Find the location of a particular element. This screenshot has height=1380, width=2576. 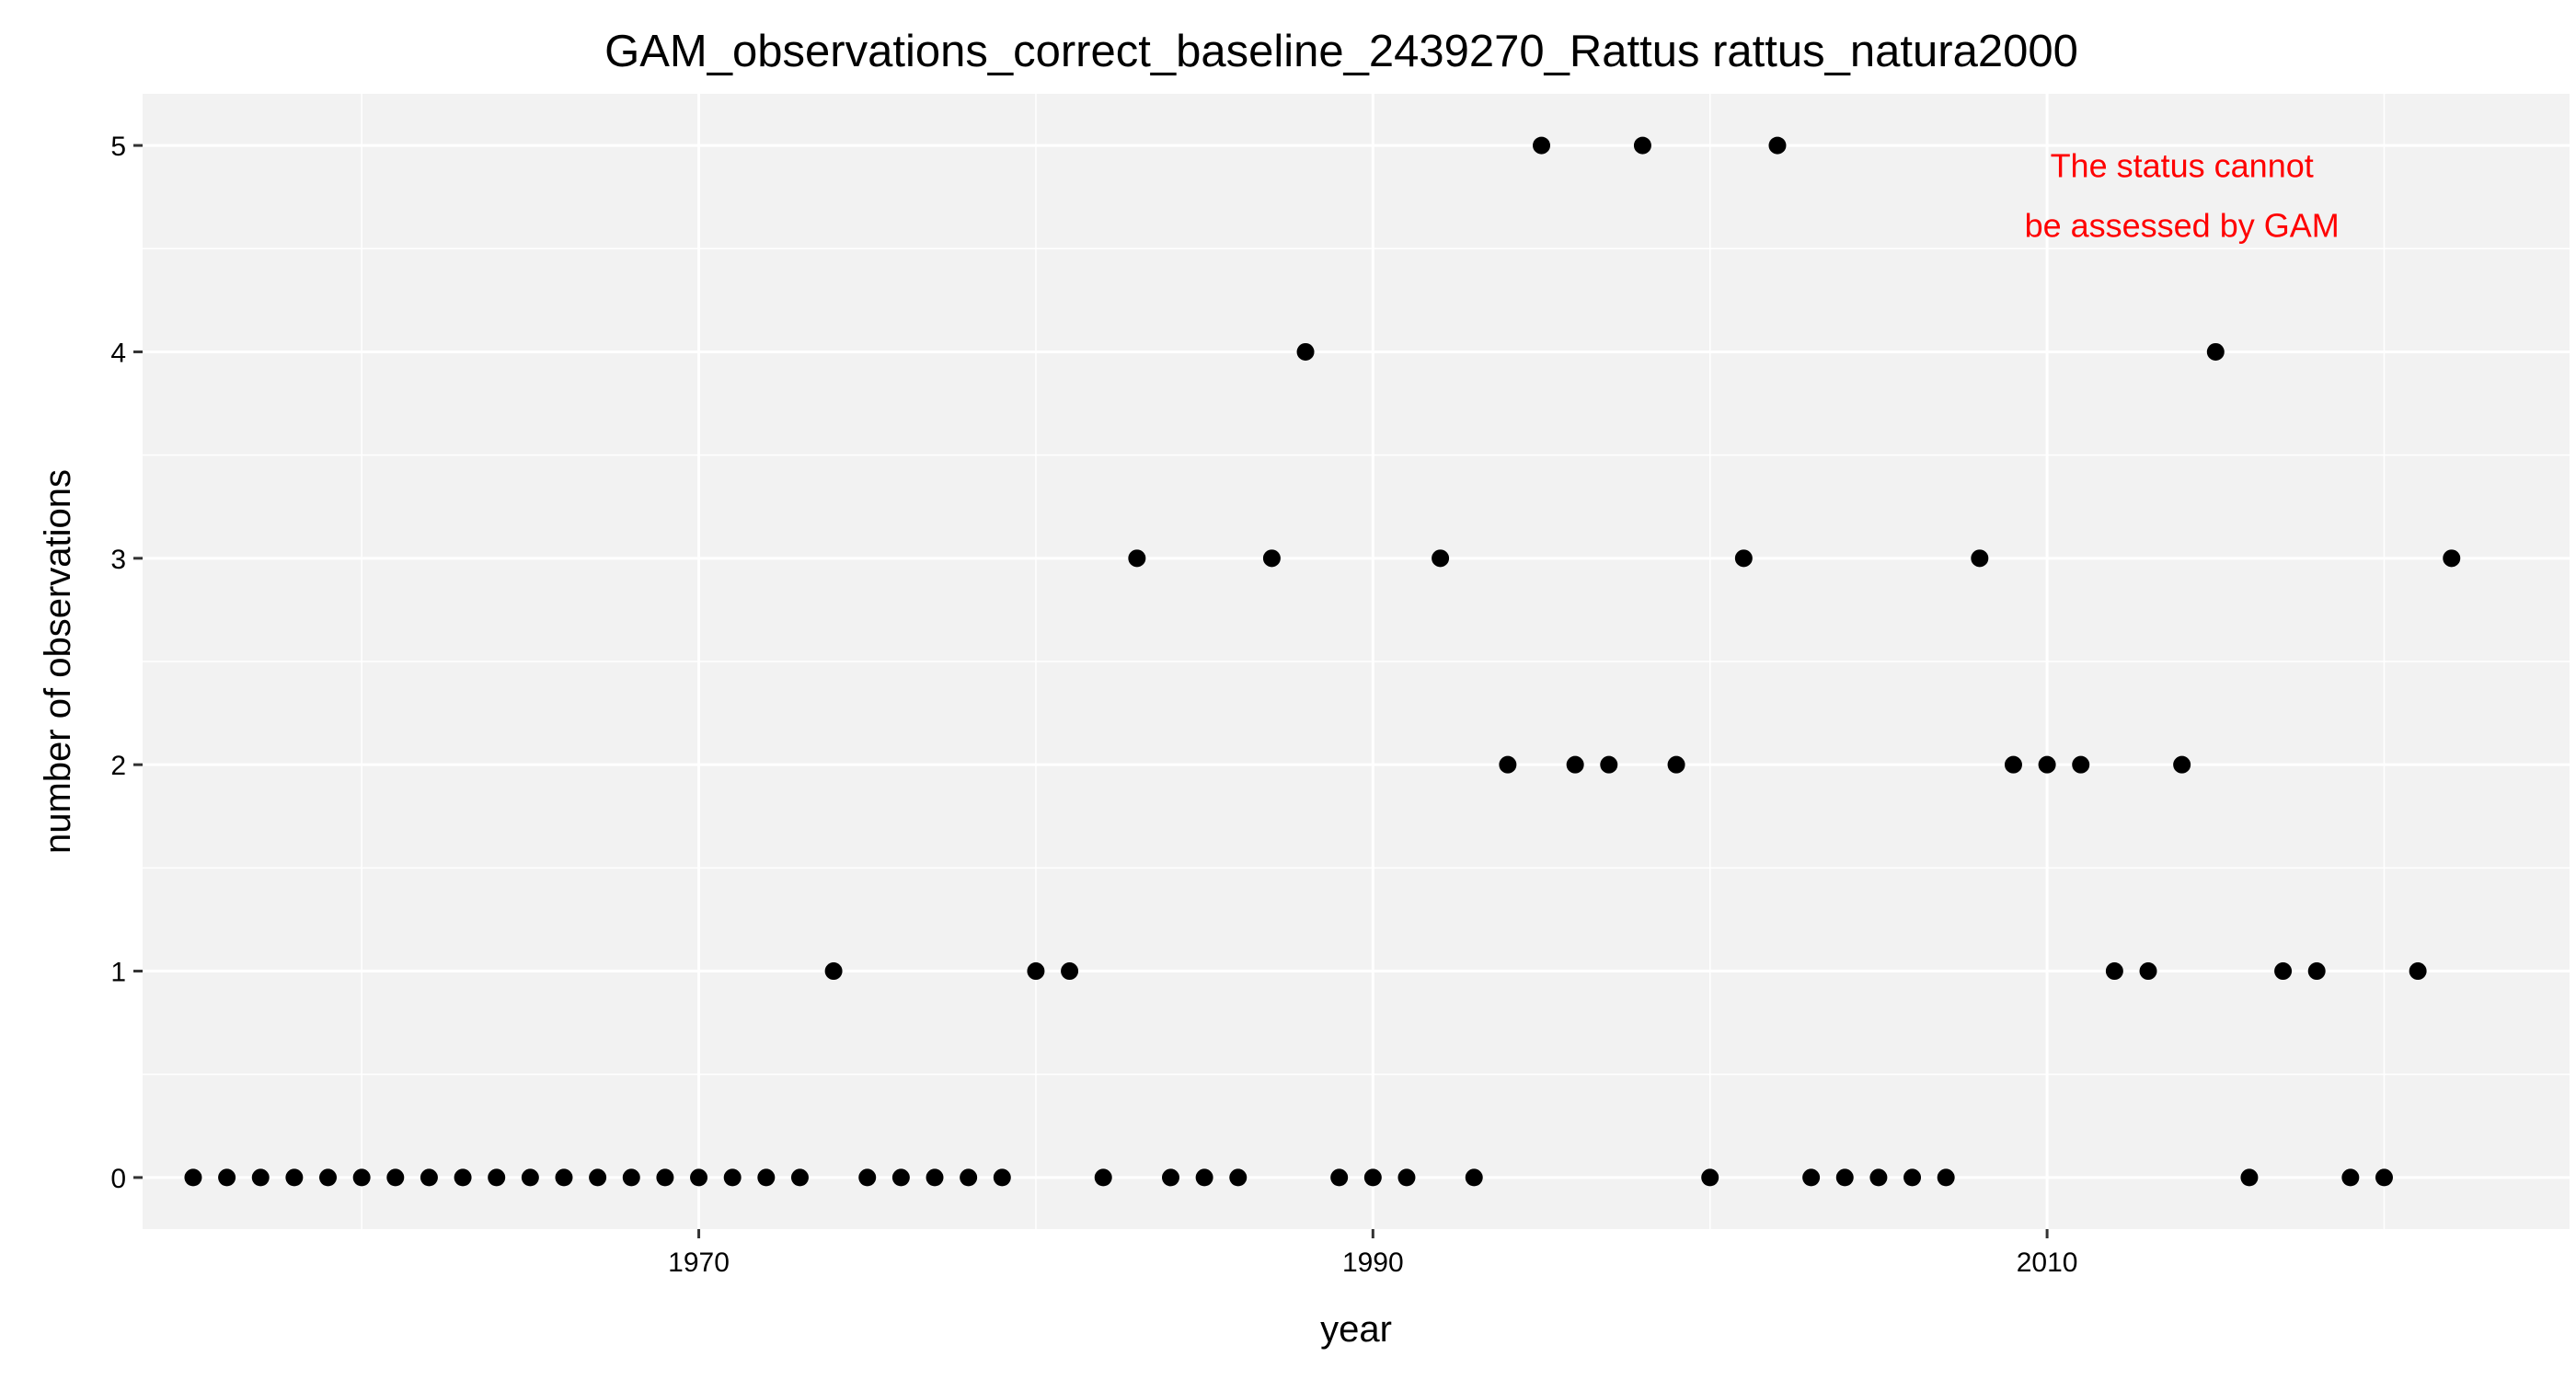

x-axis-title: year is located at coordinates (1356, 1329).